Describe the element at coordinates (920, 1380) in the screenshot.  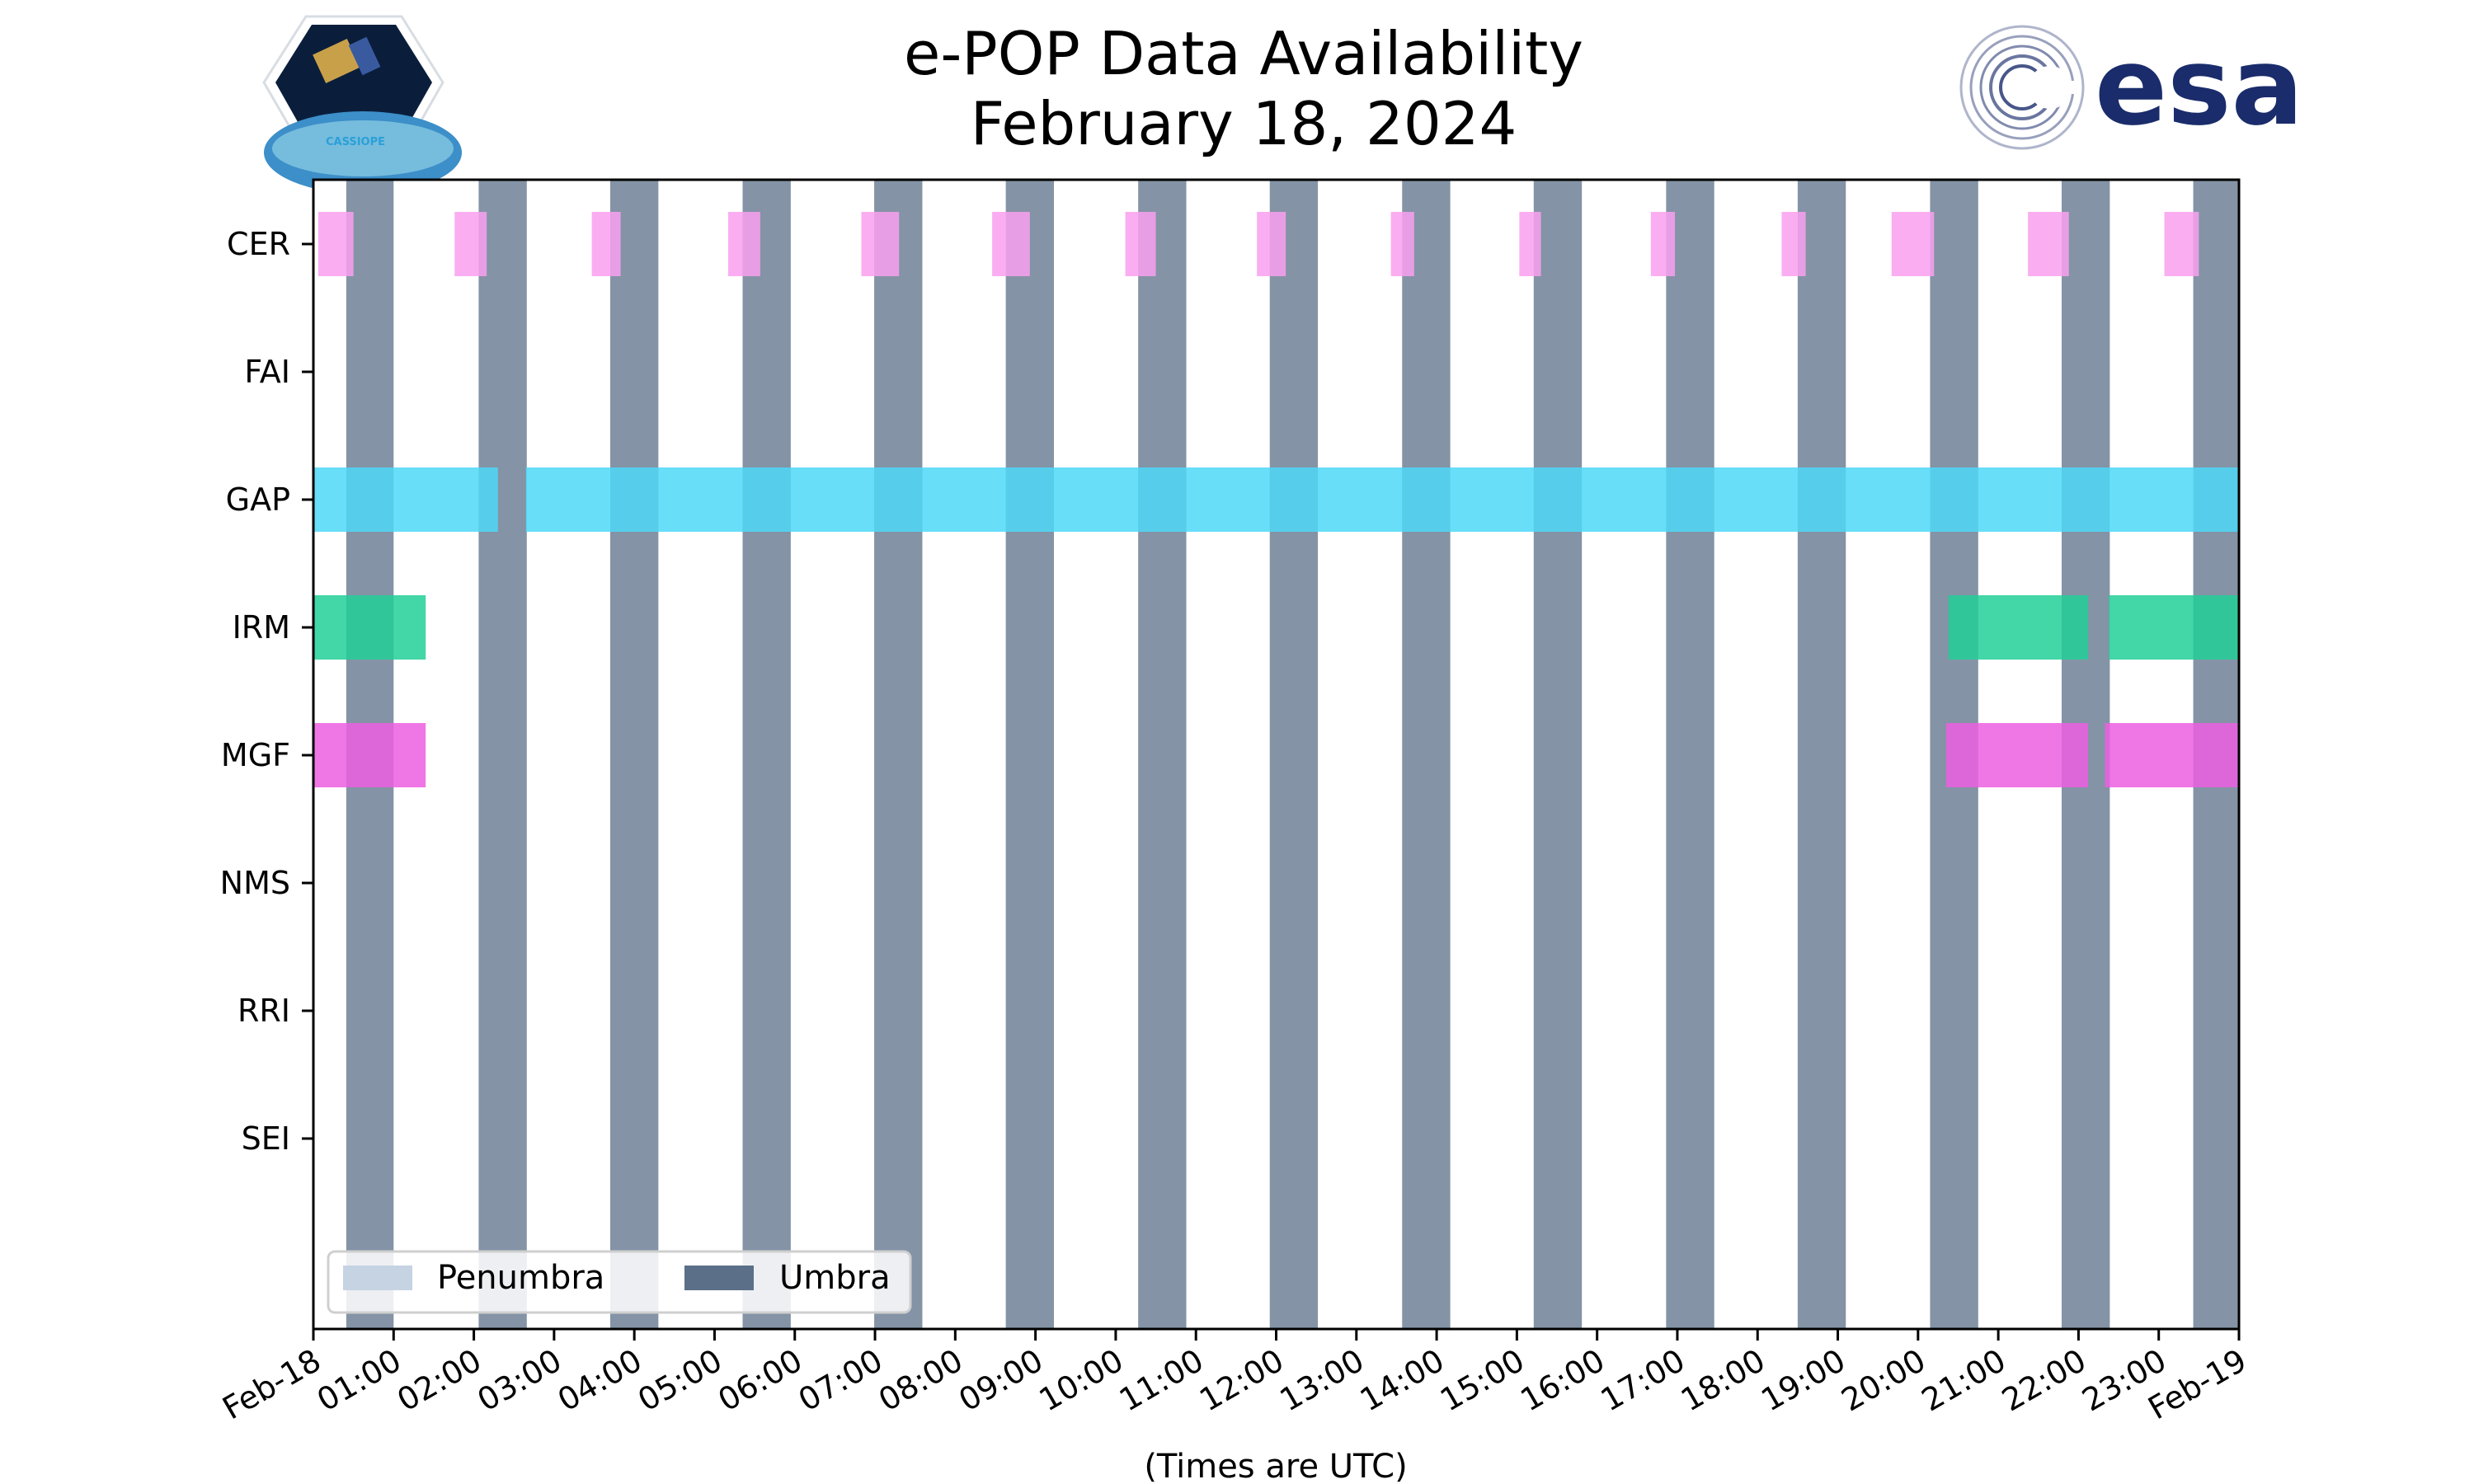
I see `x-tick-label-8: 08:00` at that location.